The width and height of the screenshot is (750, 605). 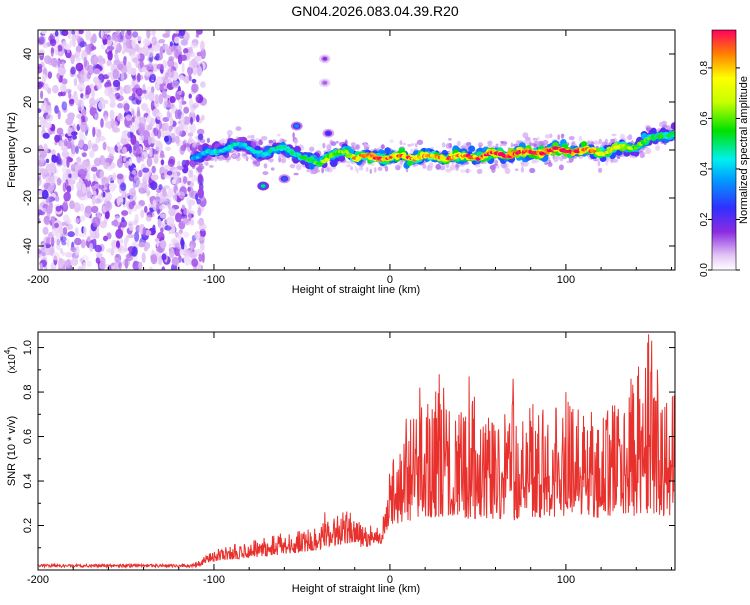 I want to click on snr-xlabel: Height of straight line (km), so click(x=356, y=589).